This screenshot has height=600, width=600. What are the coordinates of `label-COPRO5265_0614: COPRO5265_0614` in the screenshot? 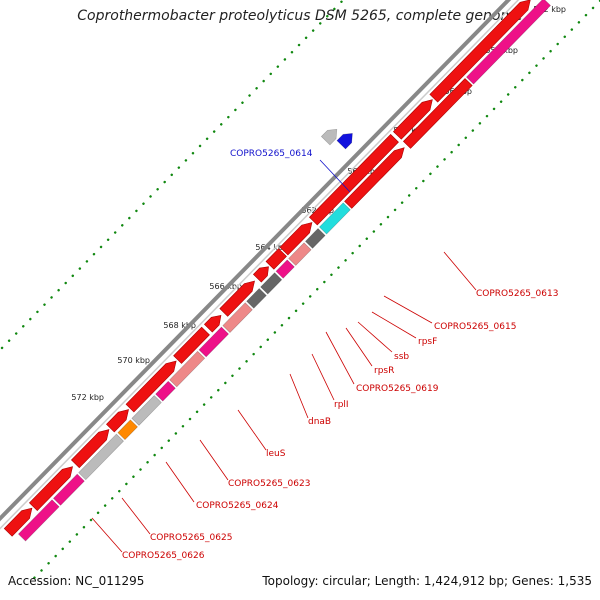 It's located at (271, 154).